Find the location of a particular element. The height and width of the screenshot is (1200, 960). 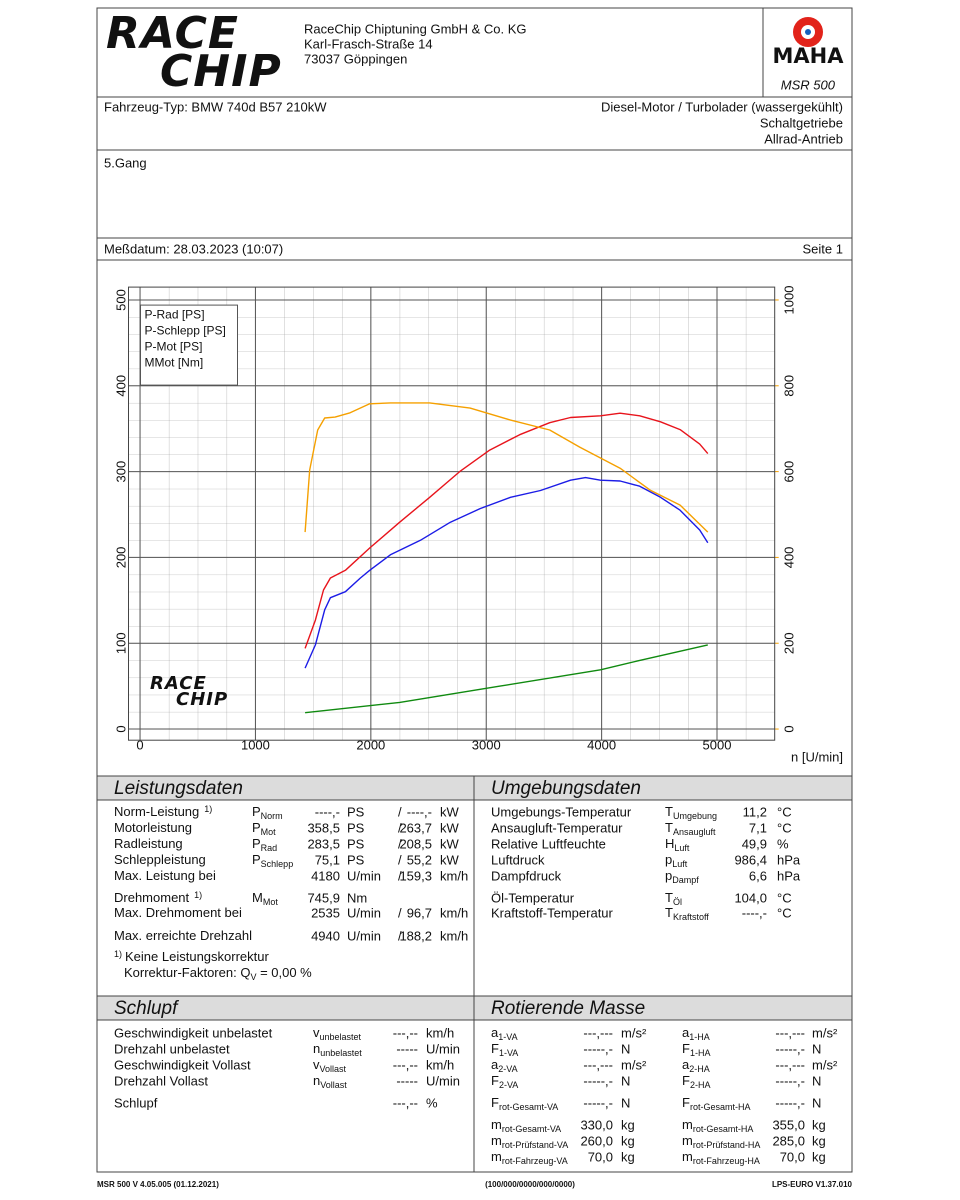

row-label: Norm-Leistung 1) is located at coordinates (163, 811).